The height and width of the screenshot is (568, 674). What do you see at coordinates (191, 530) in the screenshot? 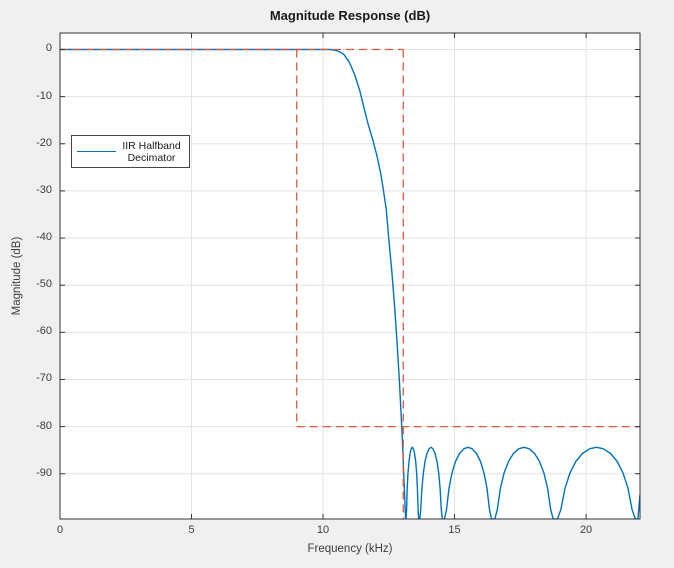
I see `x-tick-label: 5` at bounding box center [191, 530].